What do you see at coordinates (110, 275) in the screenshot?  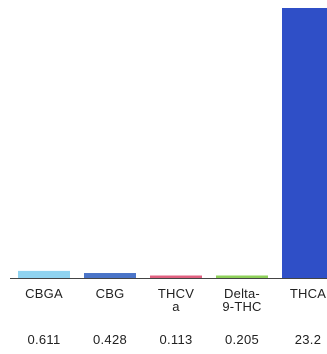 I see `bar-cbg` at bounding box center [110, 275].